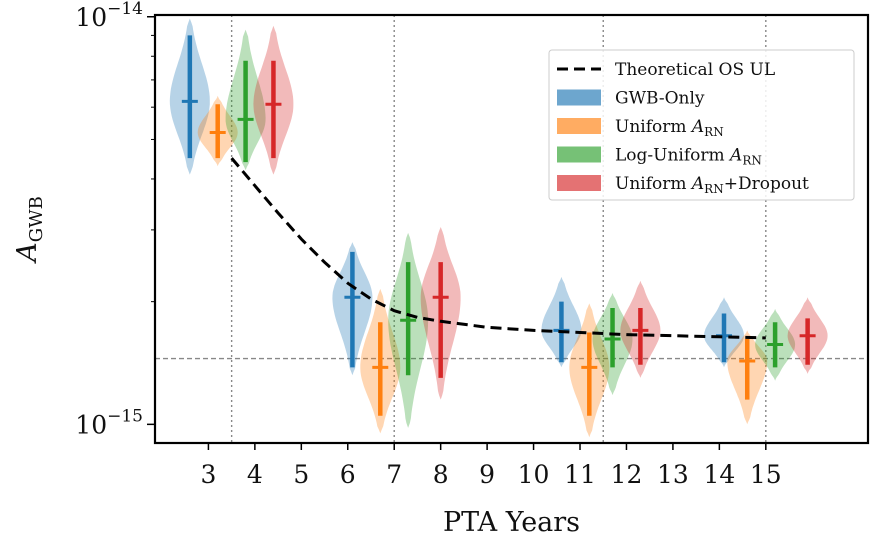  Describe the element at coordinates (580, 474) in the screenshot. I see `x-tick-label: 11` at that location.